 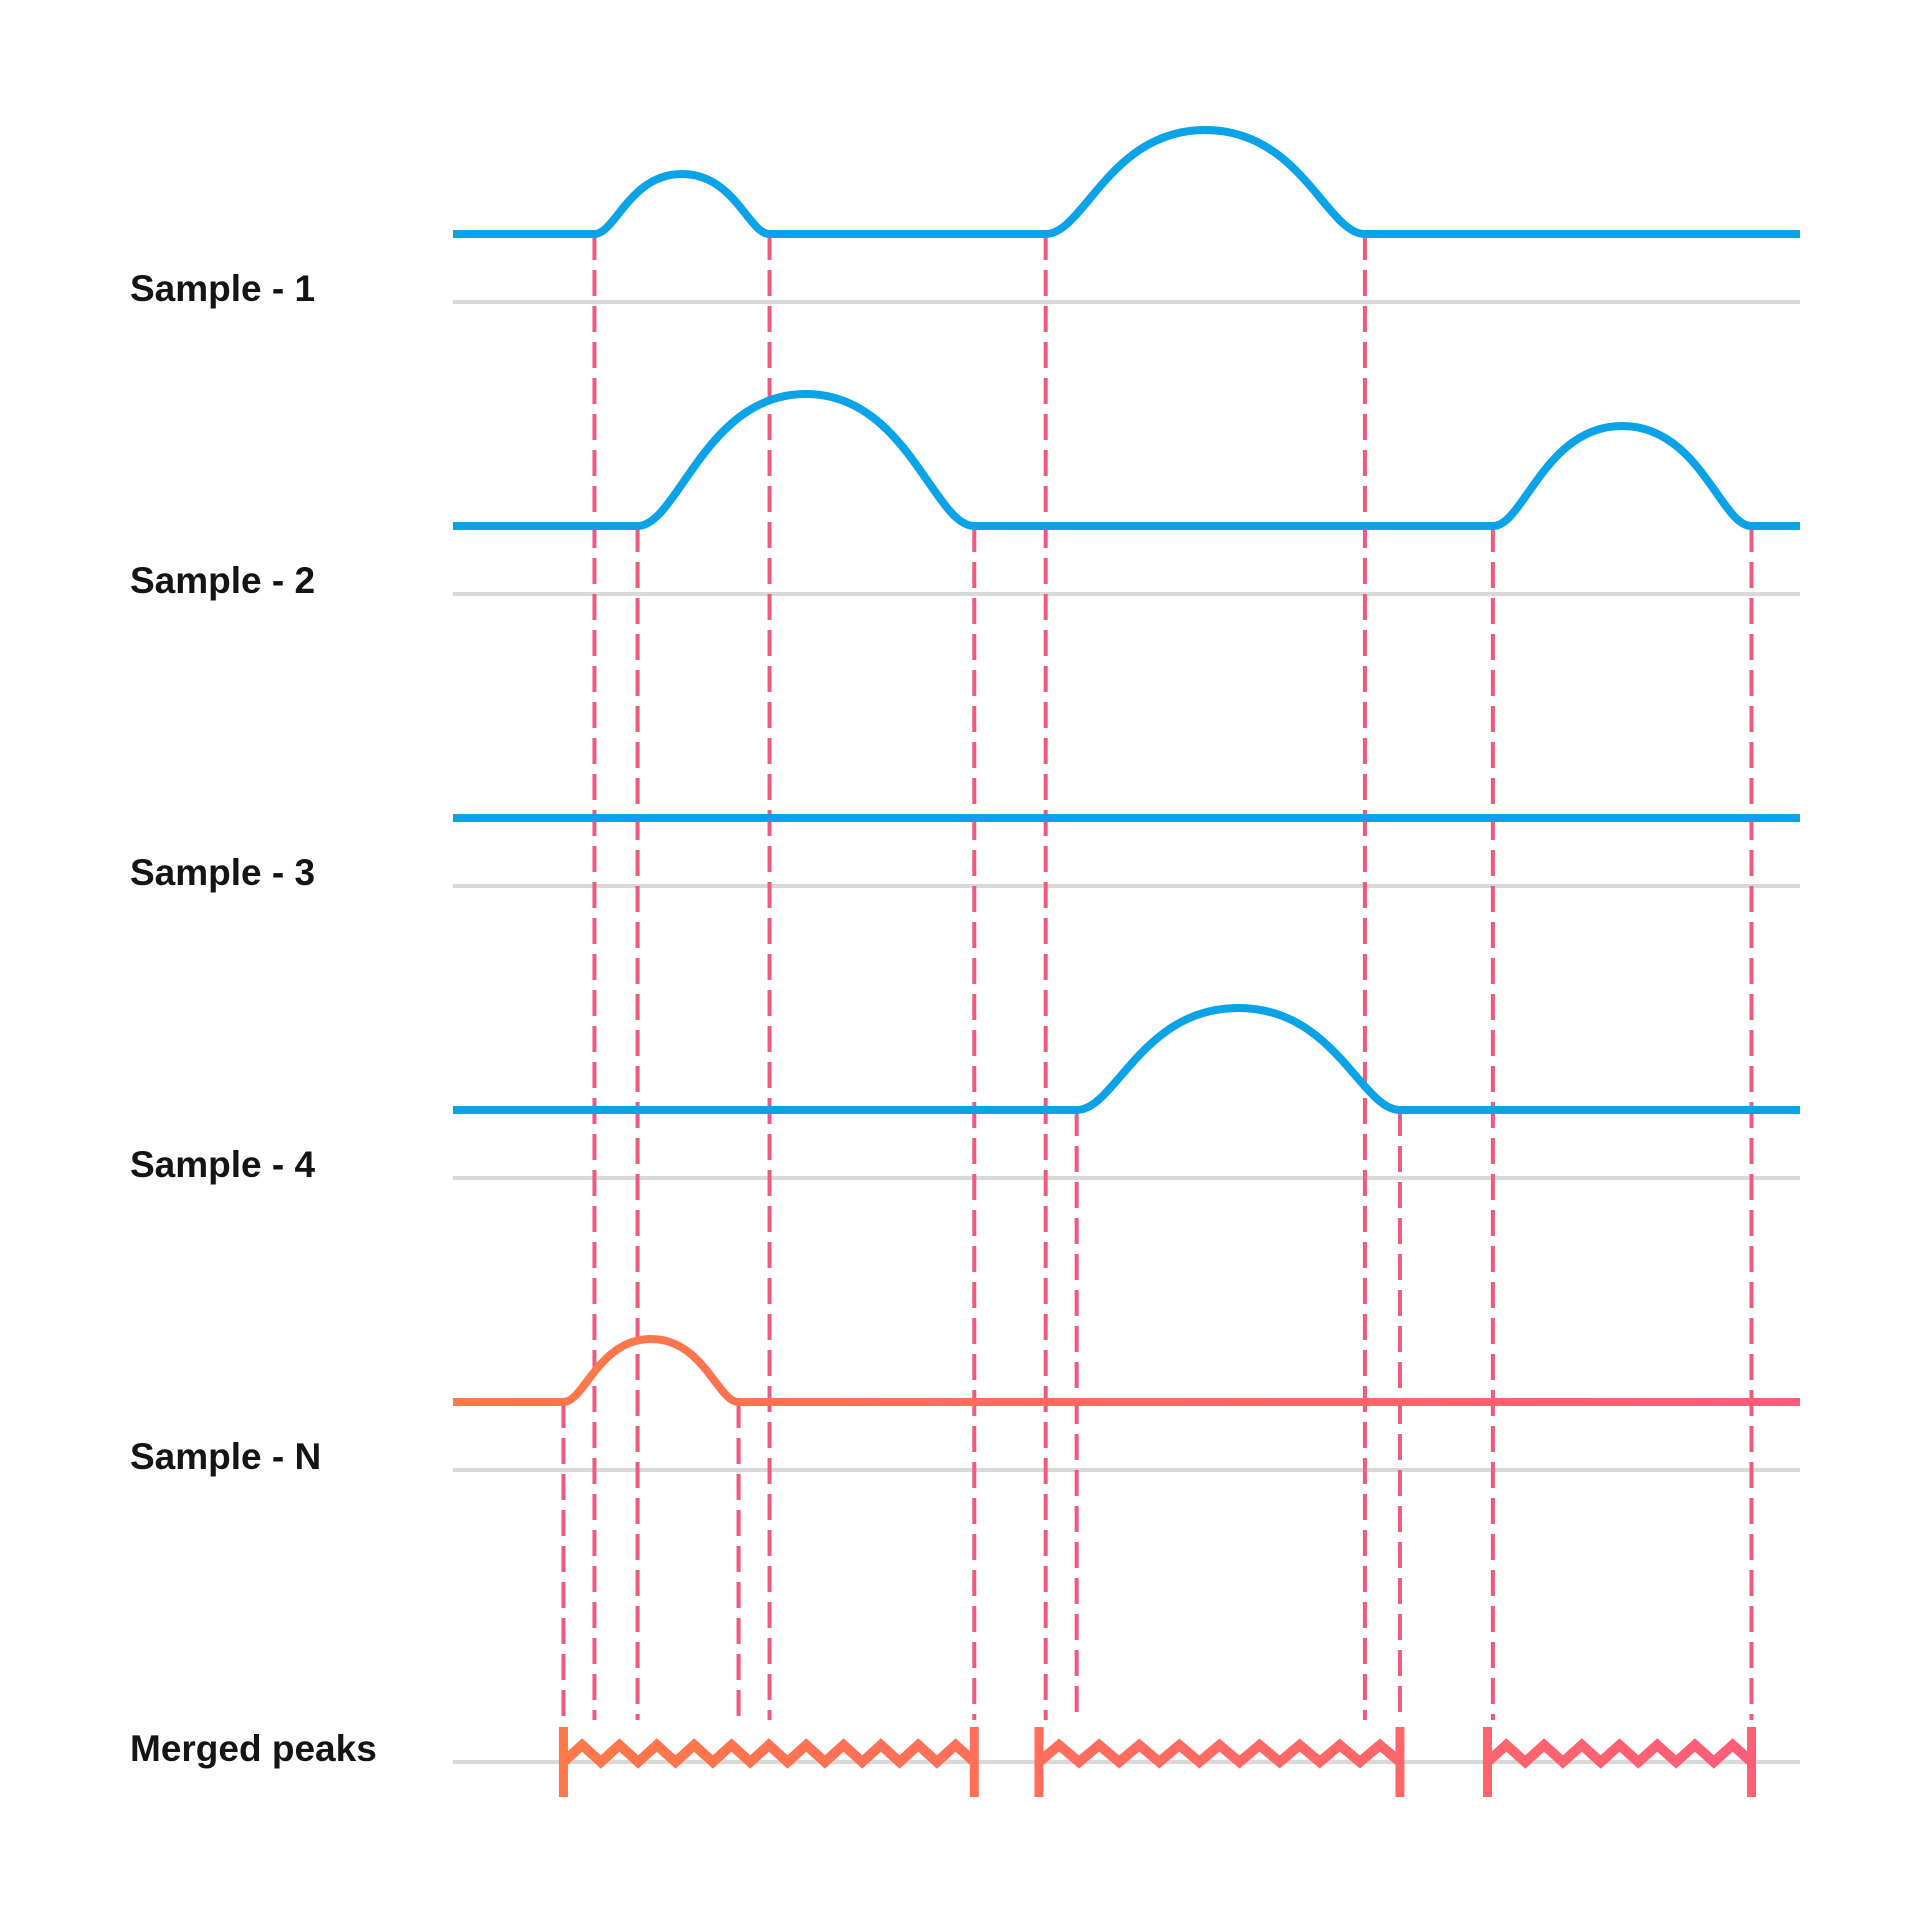 What do you see at coordinates (223, 580) in the screenshot?
I see `row-label-sample-2: Sample - 2` at bounding box center [223, 580].